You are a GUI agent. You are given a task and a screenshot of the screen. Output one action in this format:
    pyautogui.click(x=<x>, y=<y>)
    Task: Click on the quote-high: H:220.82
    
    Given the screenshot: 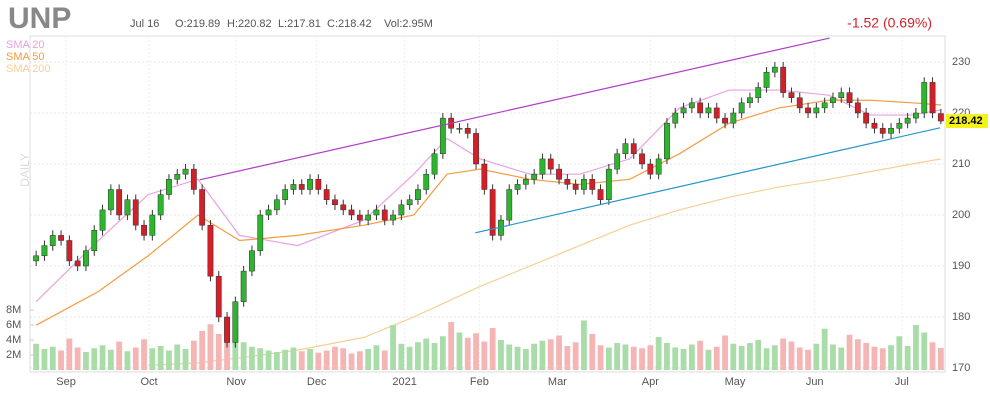 What is the action you would take?
    pyautogui.click(x=249, y=24)
    